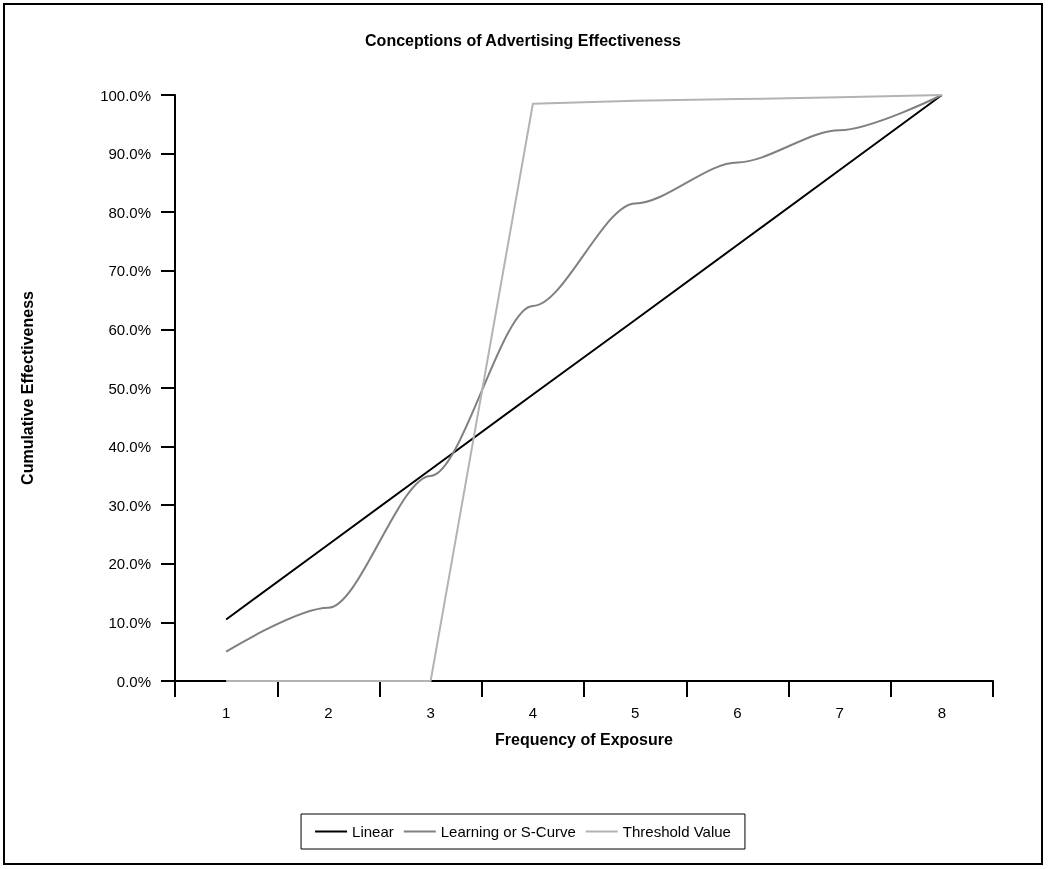  Describe the element at coordinates (129, 212) in the screenshot. I see `y-tick-label: 80.0%` at that location.